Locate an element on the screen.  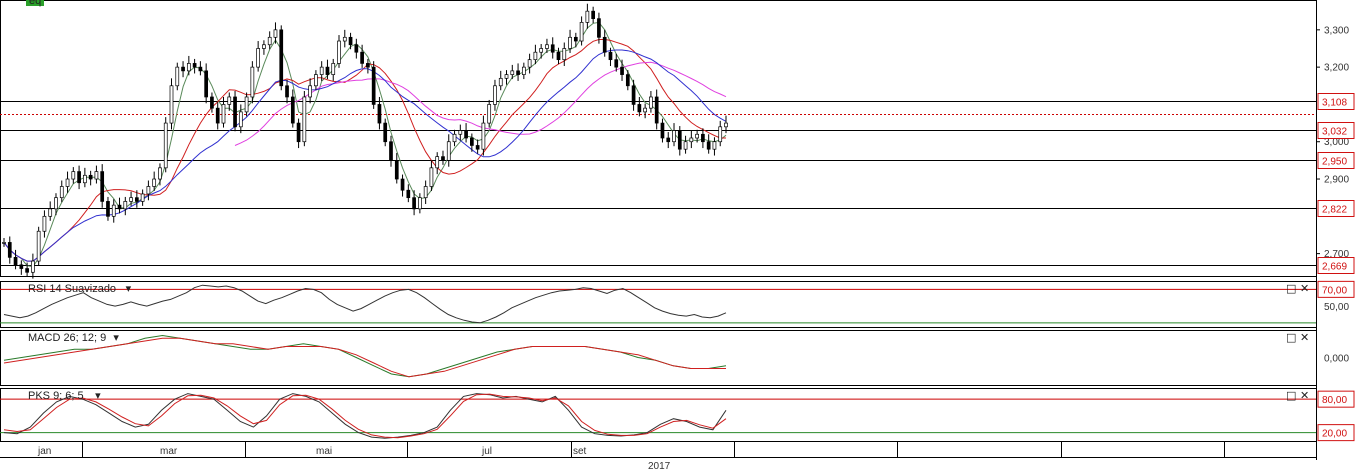
panel-title: RSI 14 Suavizado is located at coordinates (72, 289).